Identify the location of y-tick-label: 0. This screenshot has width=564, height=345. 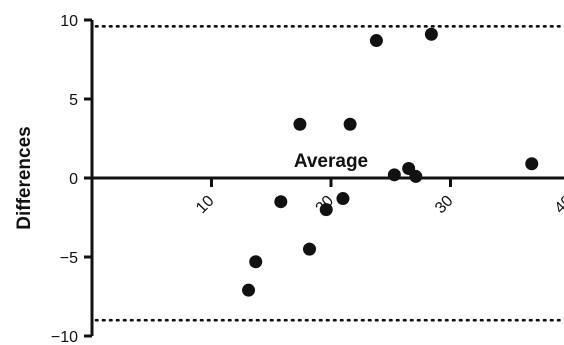
(73, 179).